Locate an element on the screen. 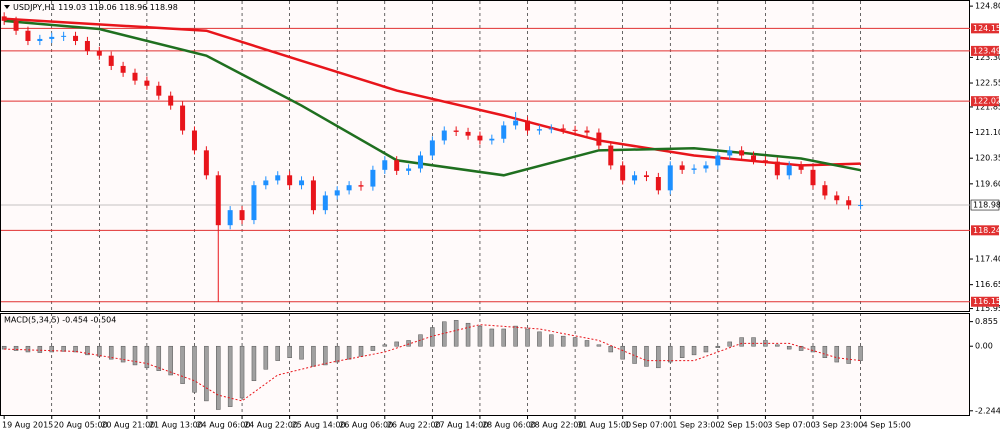 The height and width of the screenshot is (431, 1000). y-tick-label: 123.30 is located at coordinates (987, 57).